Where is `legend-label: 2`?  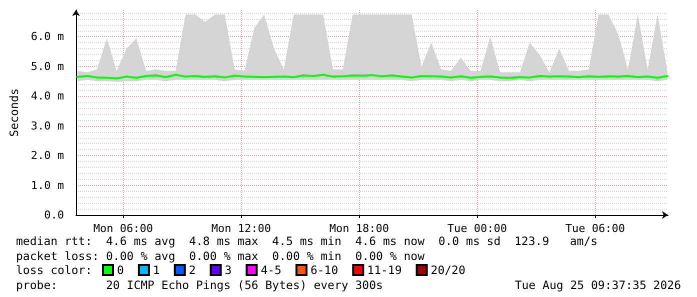
legend-label: 2 is located at coordinates (192, 270).